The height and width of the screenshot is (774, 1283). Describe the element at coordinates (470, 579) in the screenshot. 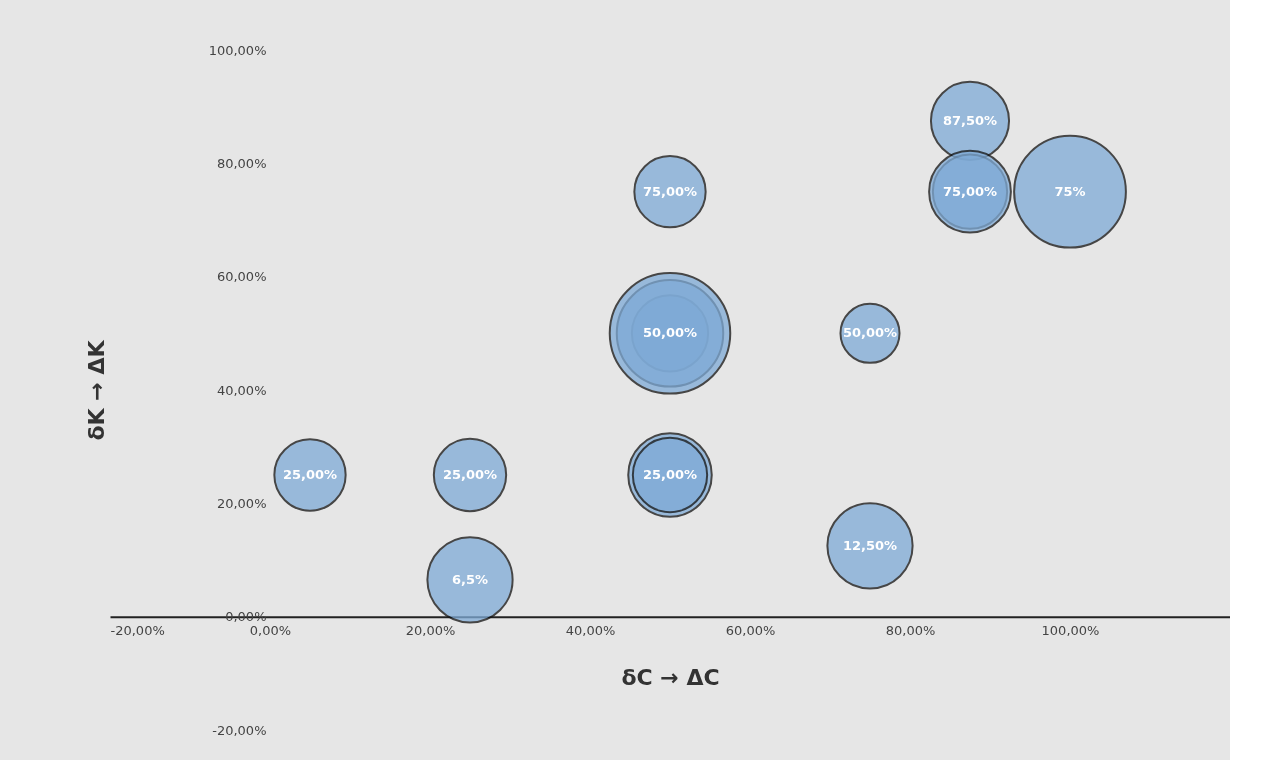

I see `data-label: 6,5%` at that location.